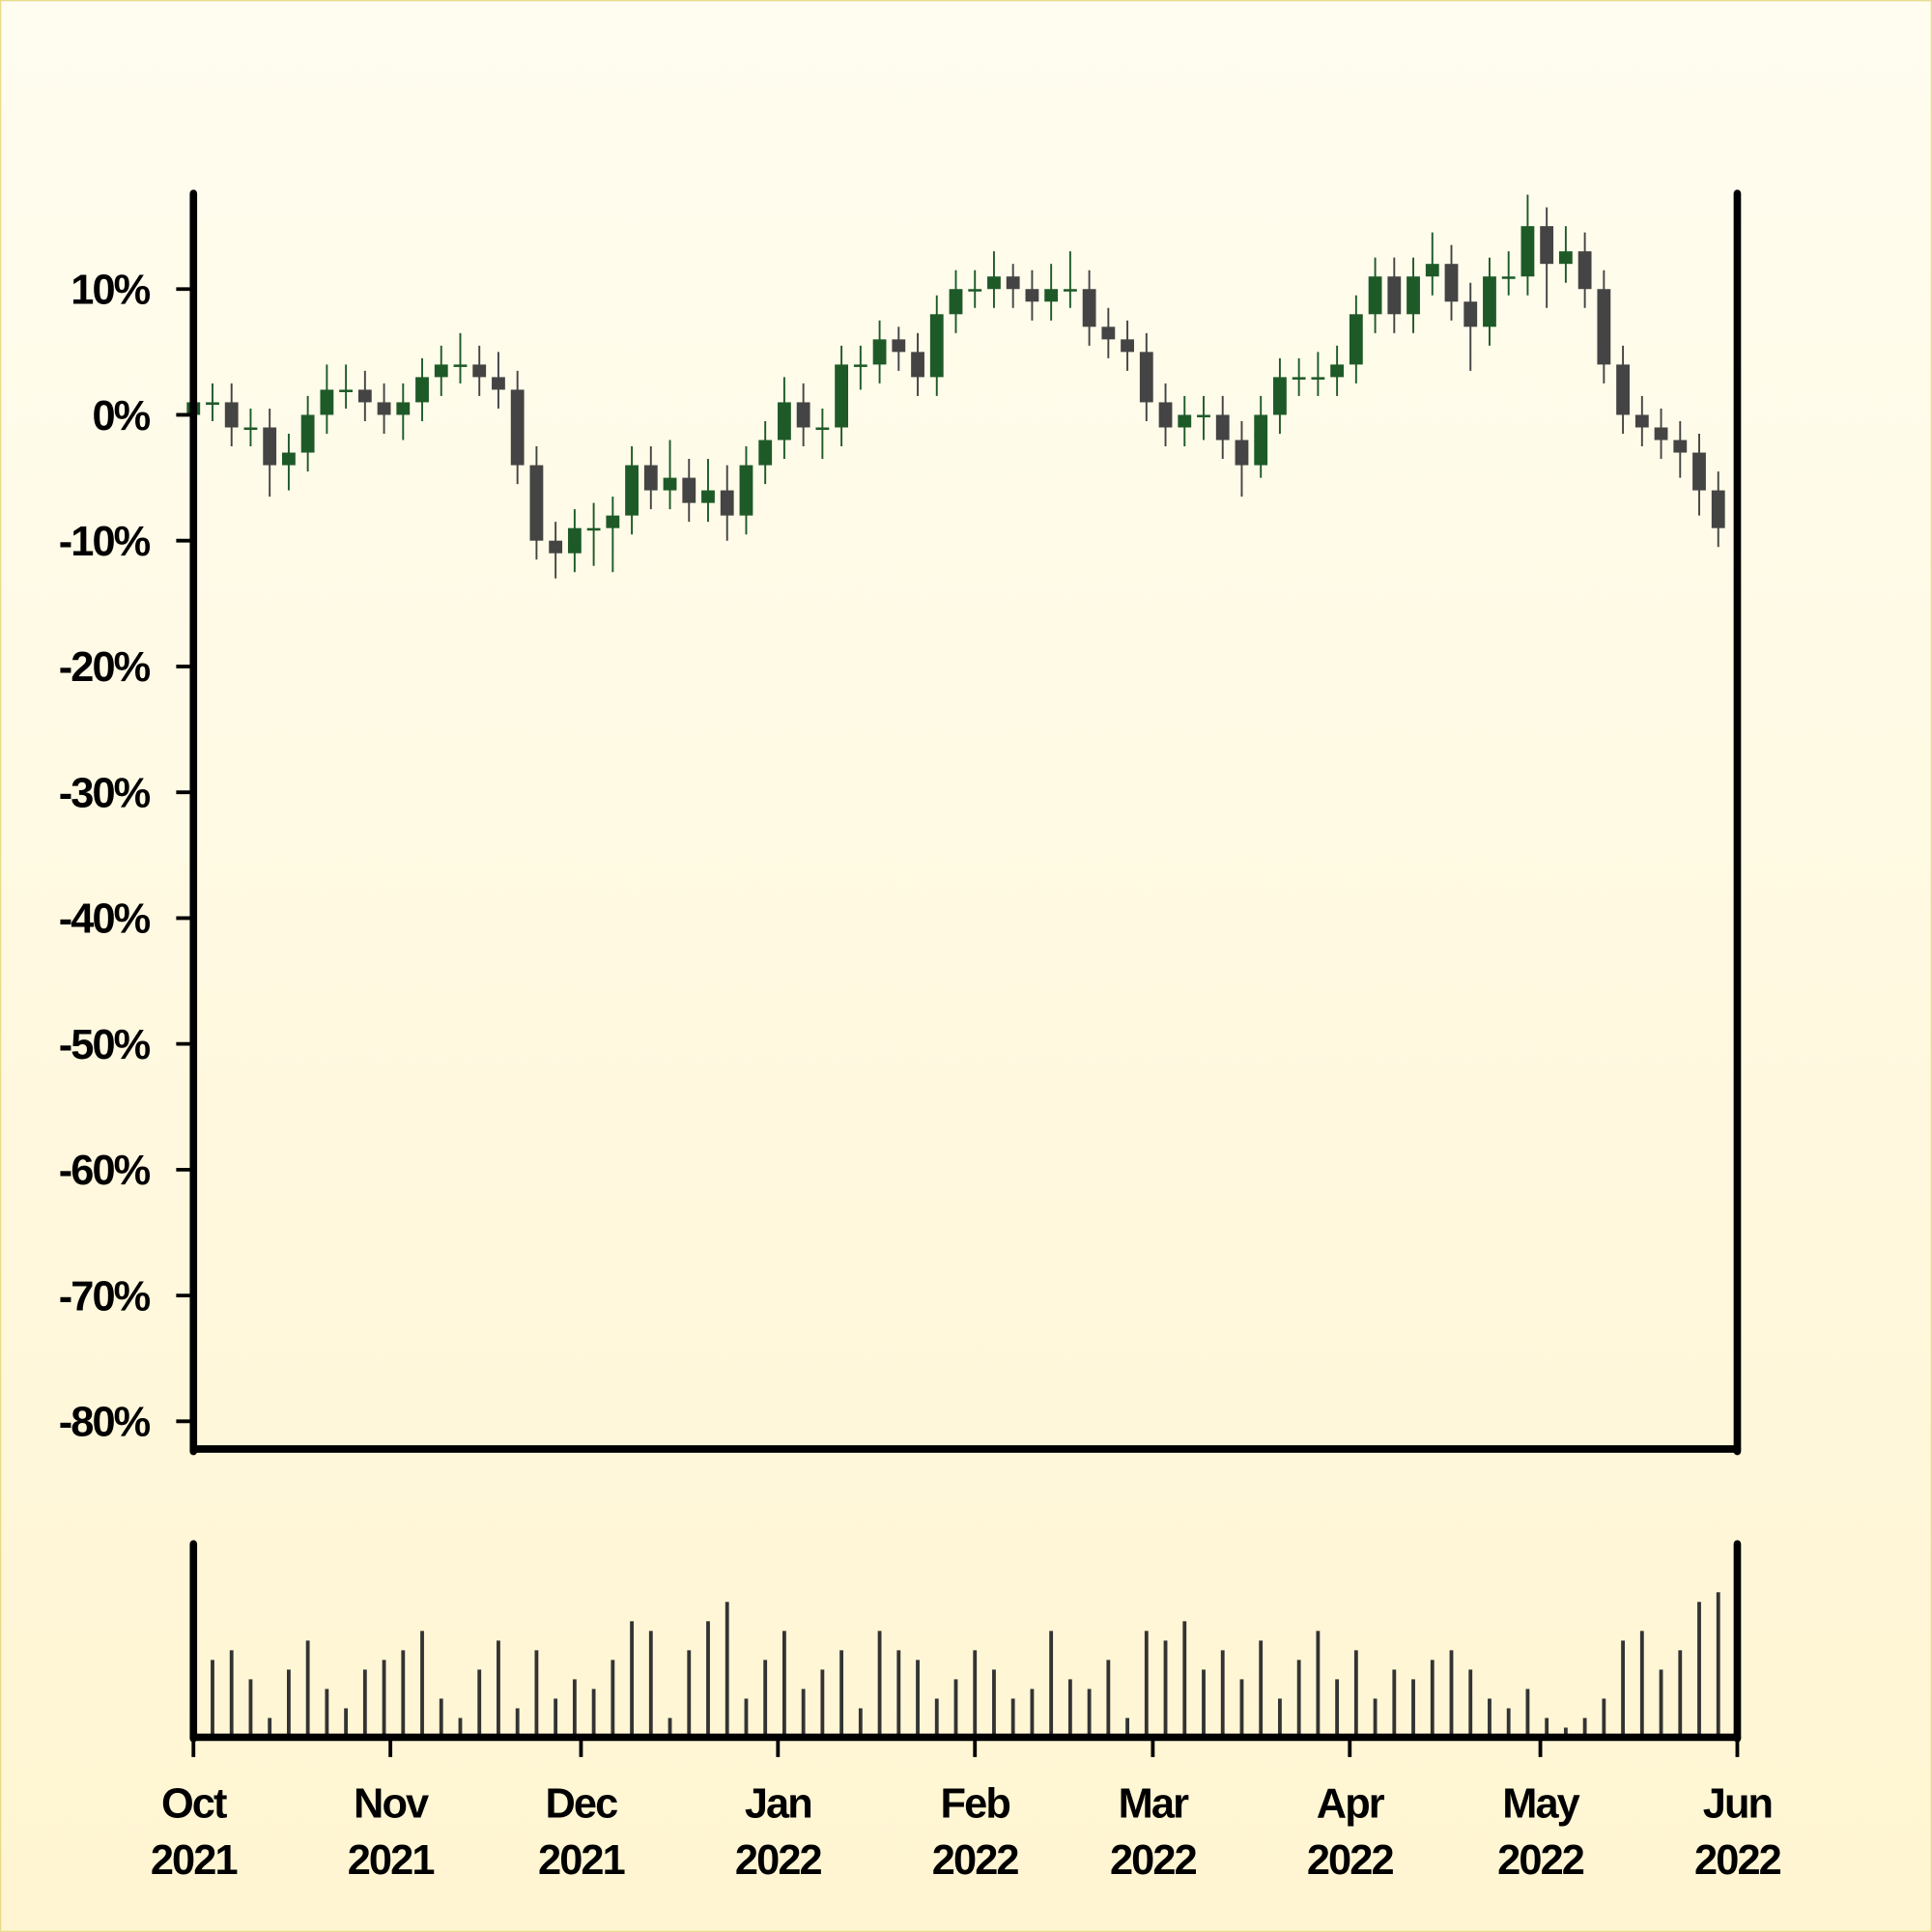 The image size is (1932, 1932). What do you see at coordinates (778, 1832) in the screenshot?
I see `x-tick-label: Jan 2022` at bounding box center [778, 1832].